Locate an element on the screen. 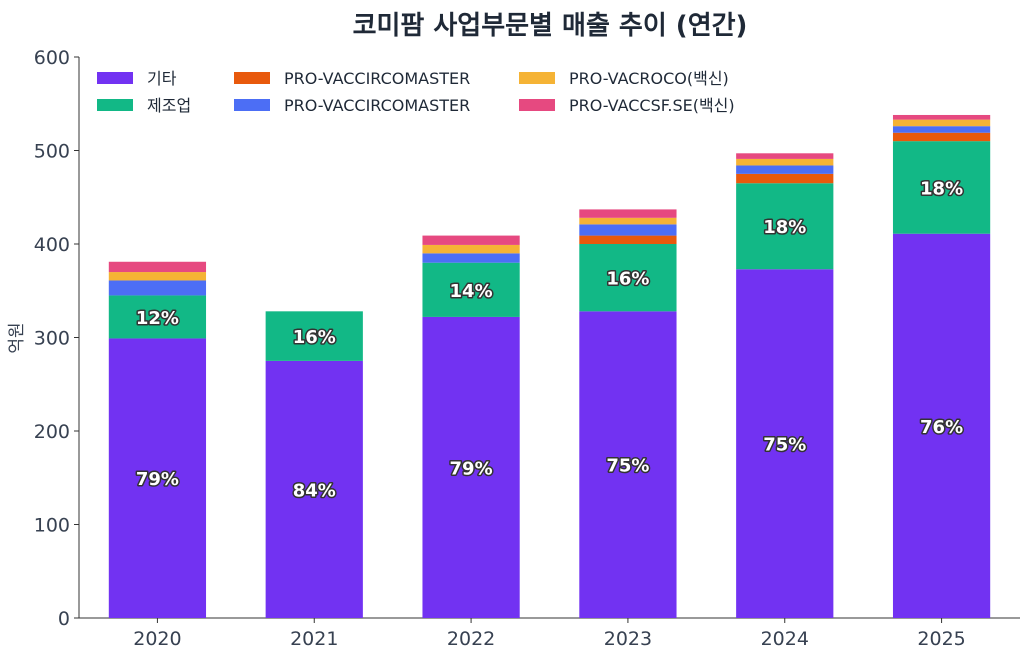 The height and width of the screenshot is (664, 1030). bar-data-label: 76% is located at coordinates (941, 427).